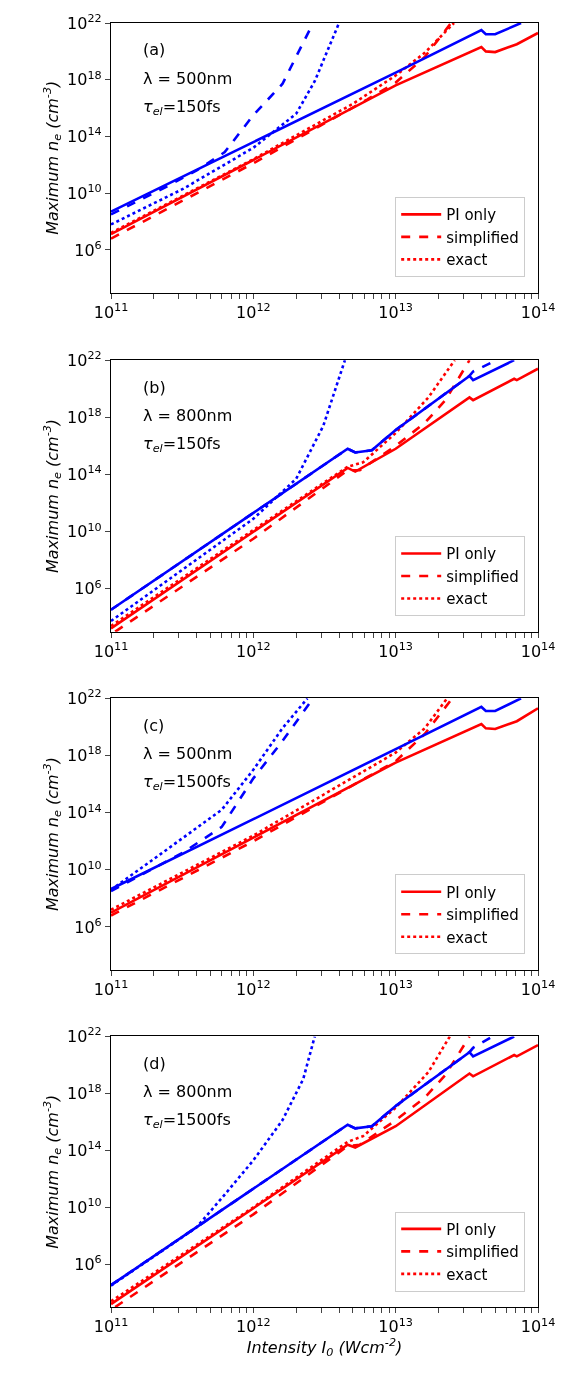 This screenshot has height=1374, width=580. I want to click on annotation: (c), so click(154, 725).